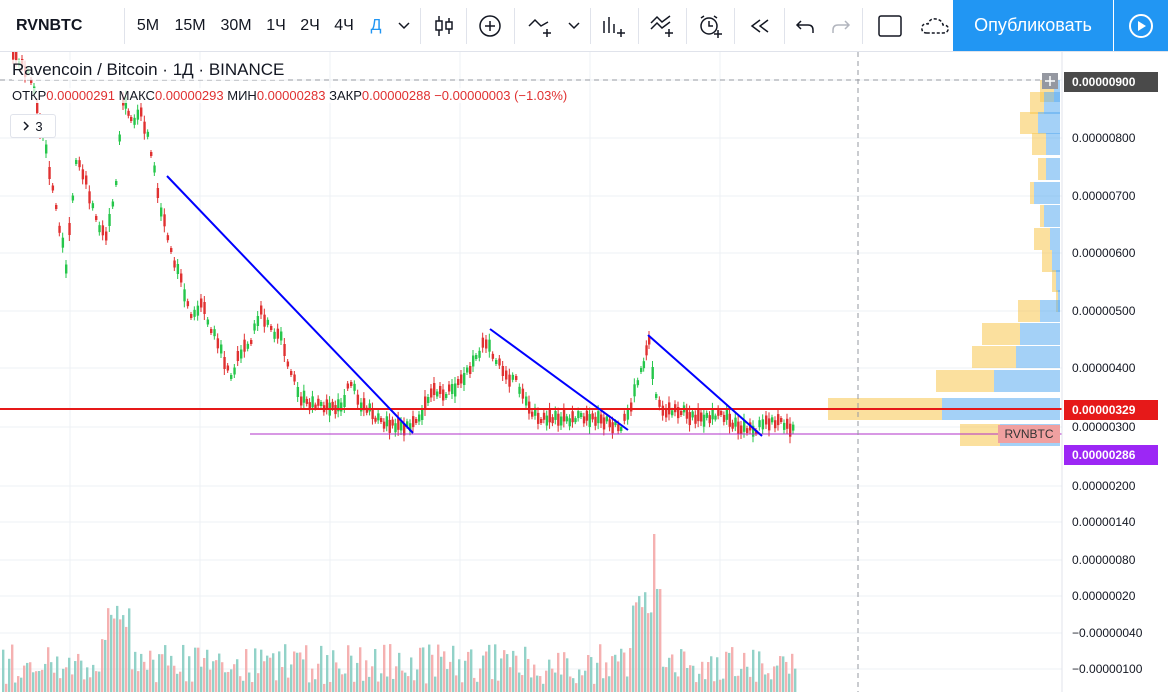 The height and width of the screenshot is (692, 1168). What do you see at coordinates (574, 25) in the screenshot?
I see `compare-dropdown` at bounding box center [574, 25].